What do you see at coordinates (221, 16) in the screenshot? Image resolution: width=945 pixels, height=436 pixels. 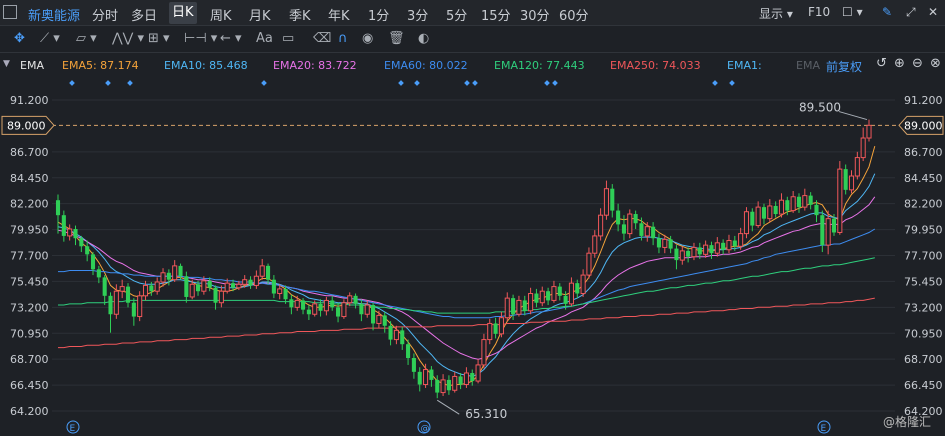 I see `tab-weekly-k: 周K` at bounding box center [221, 16].